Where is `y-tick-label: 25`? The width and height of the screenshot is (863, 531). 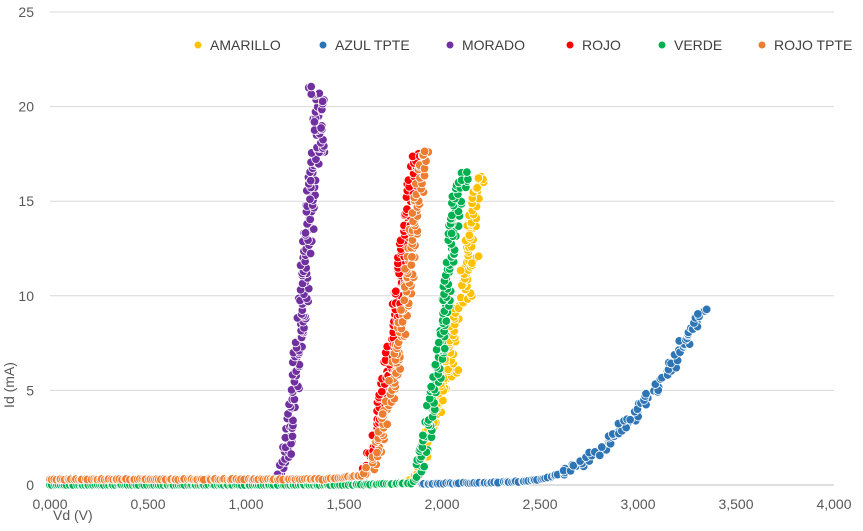
y-tick-label: 25 is located at coordinates (26, 12).